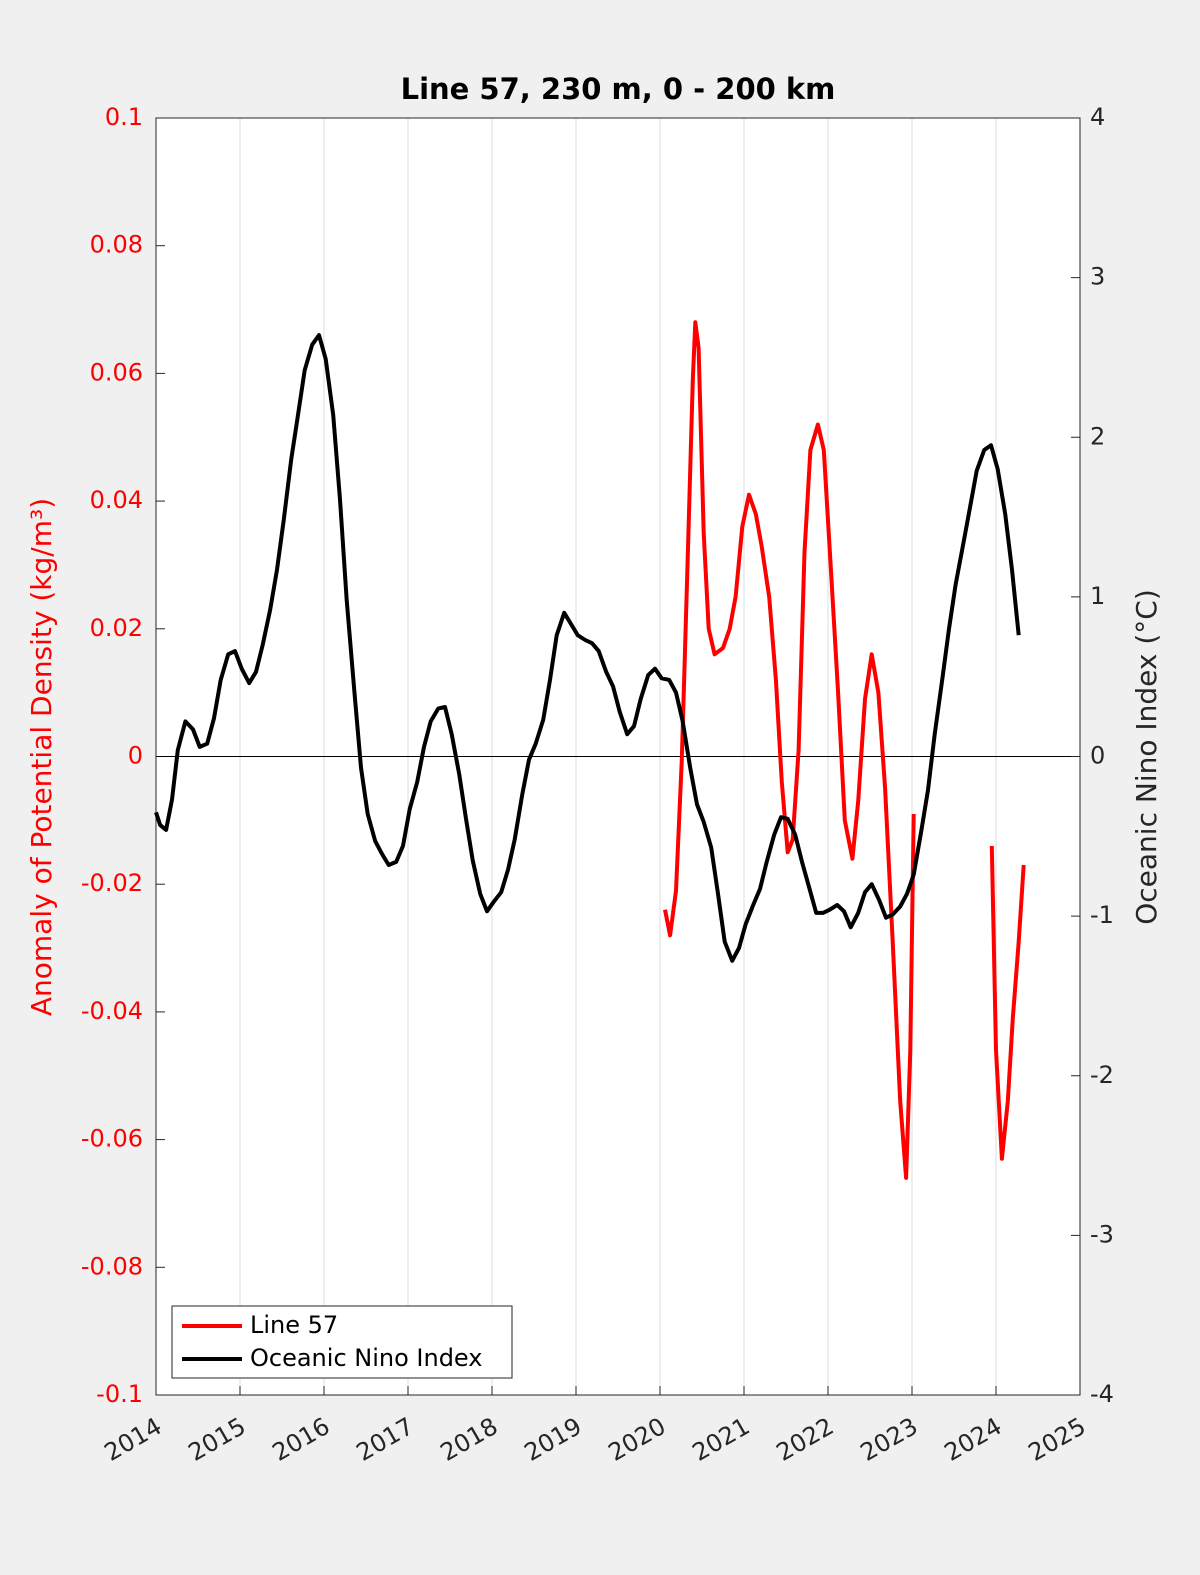  What do you see at coordinates (721, 1439) in the screenshot?
I see `x-tick-label: 2021` at bounding box center [721, 1439].